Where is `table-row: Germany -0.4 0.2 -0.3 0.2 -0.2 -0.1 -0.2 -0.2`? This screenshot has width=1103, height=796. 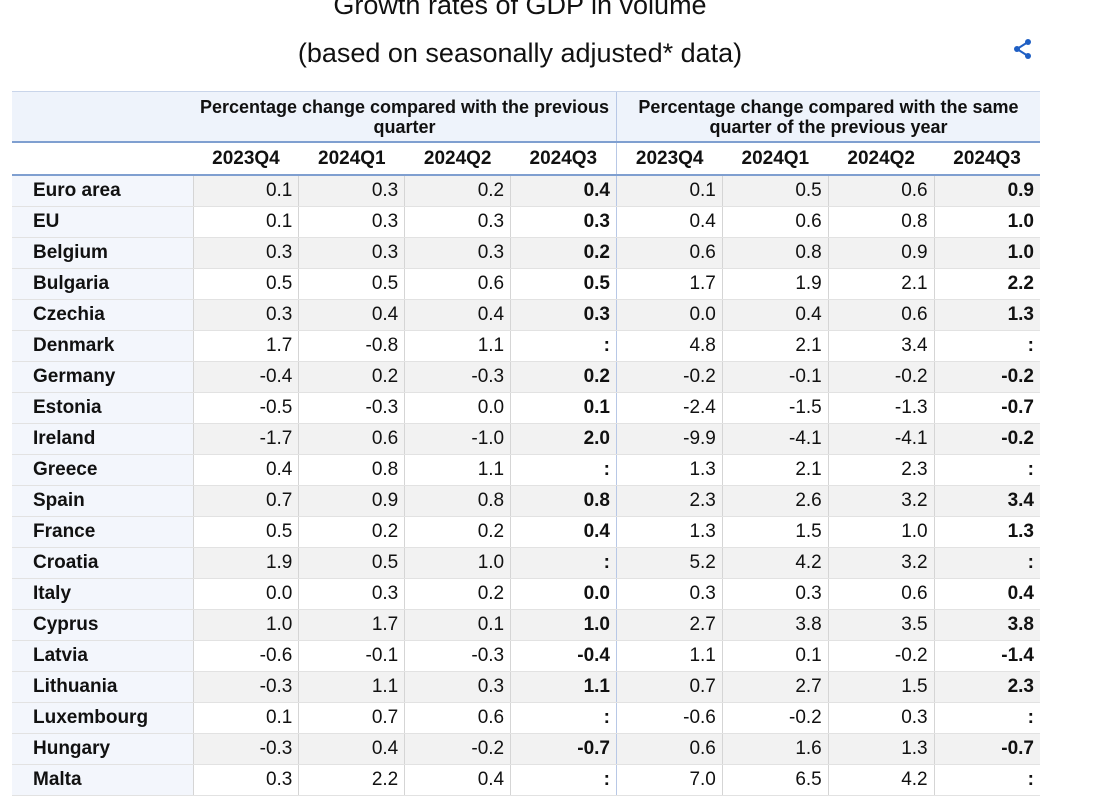 table-row: Germany -0.4 0.2 -0.3 0.2 -0.2 -0.1 -0.2 -0.2 is located at coordinates (526, 377).